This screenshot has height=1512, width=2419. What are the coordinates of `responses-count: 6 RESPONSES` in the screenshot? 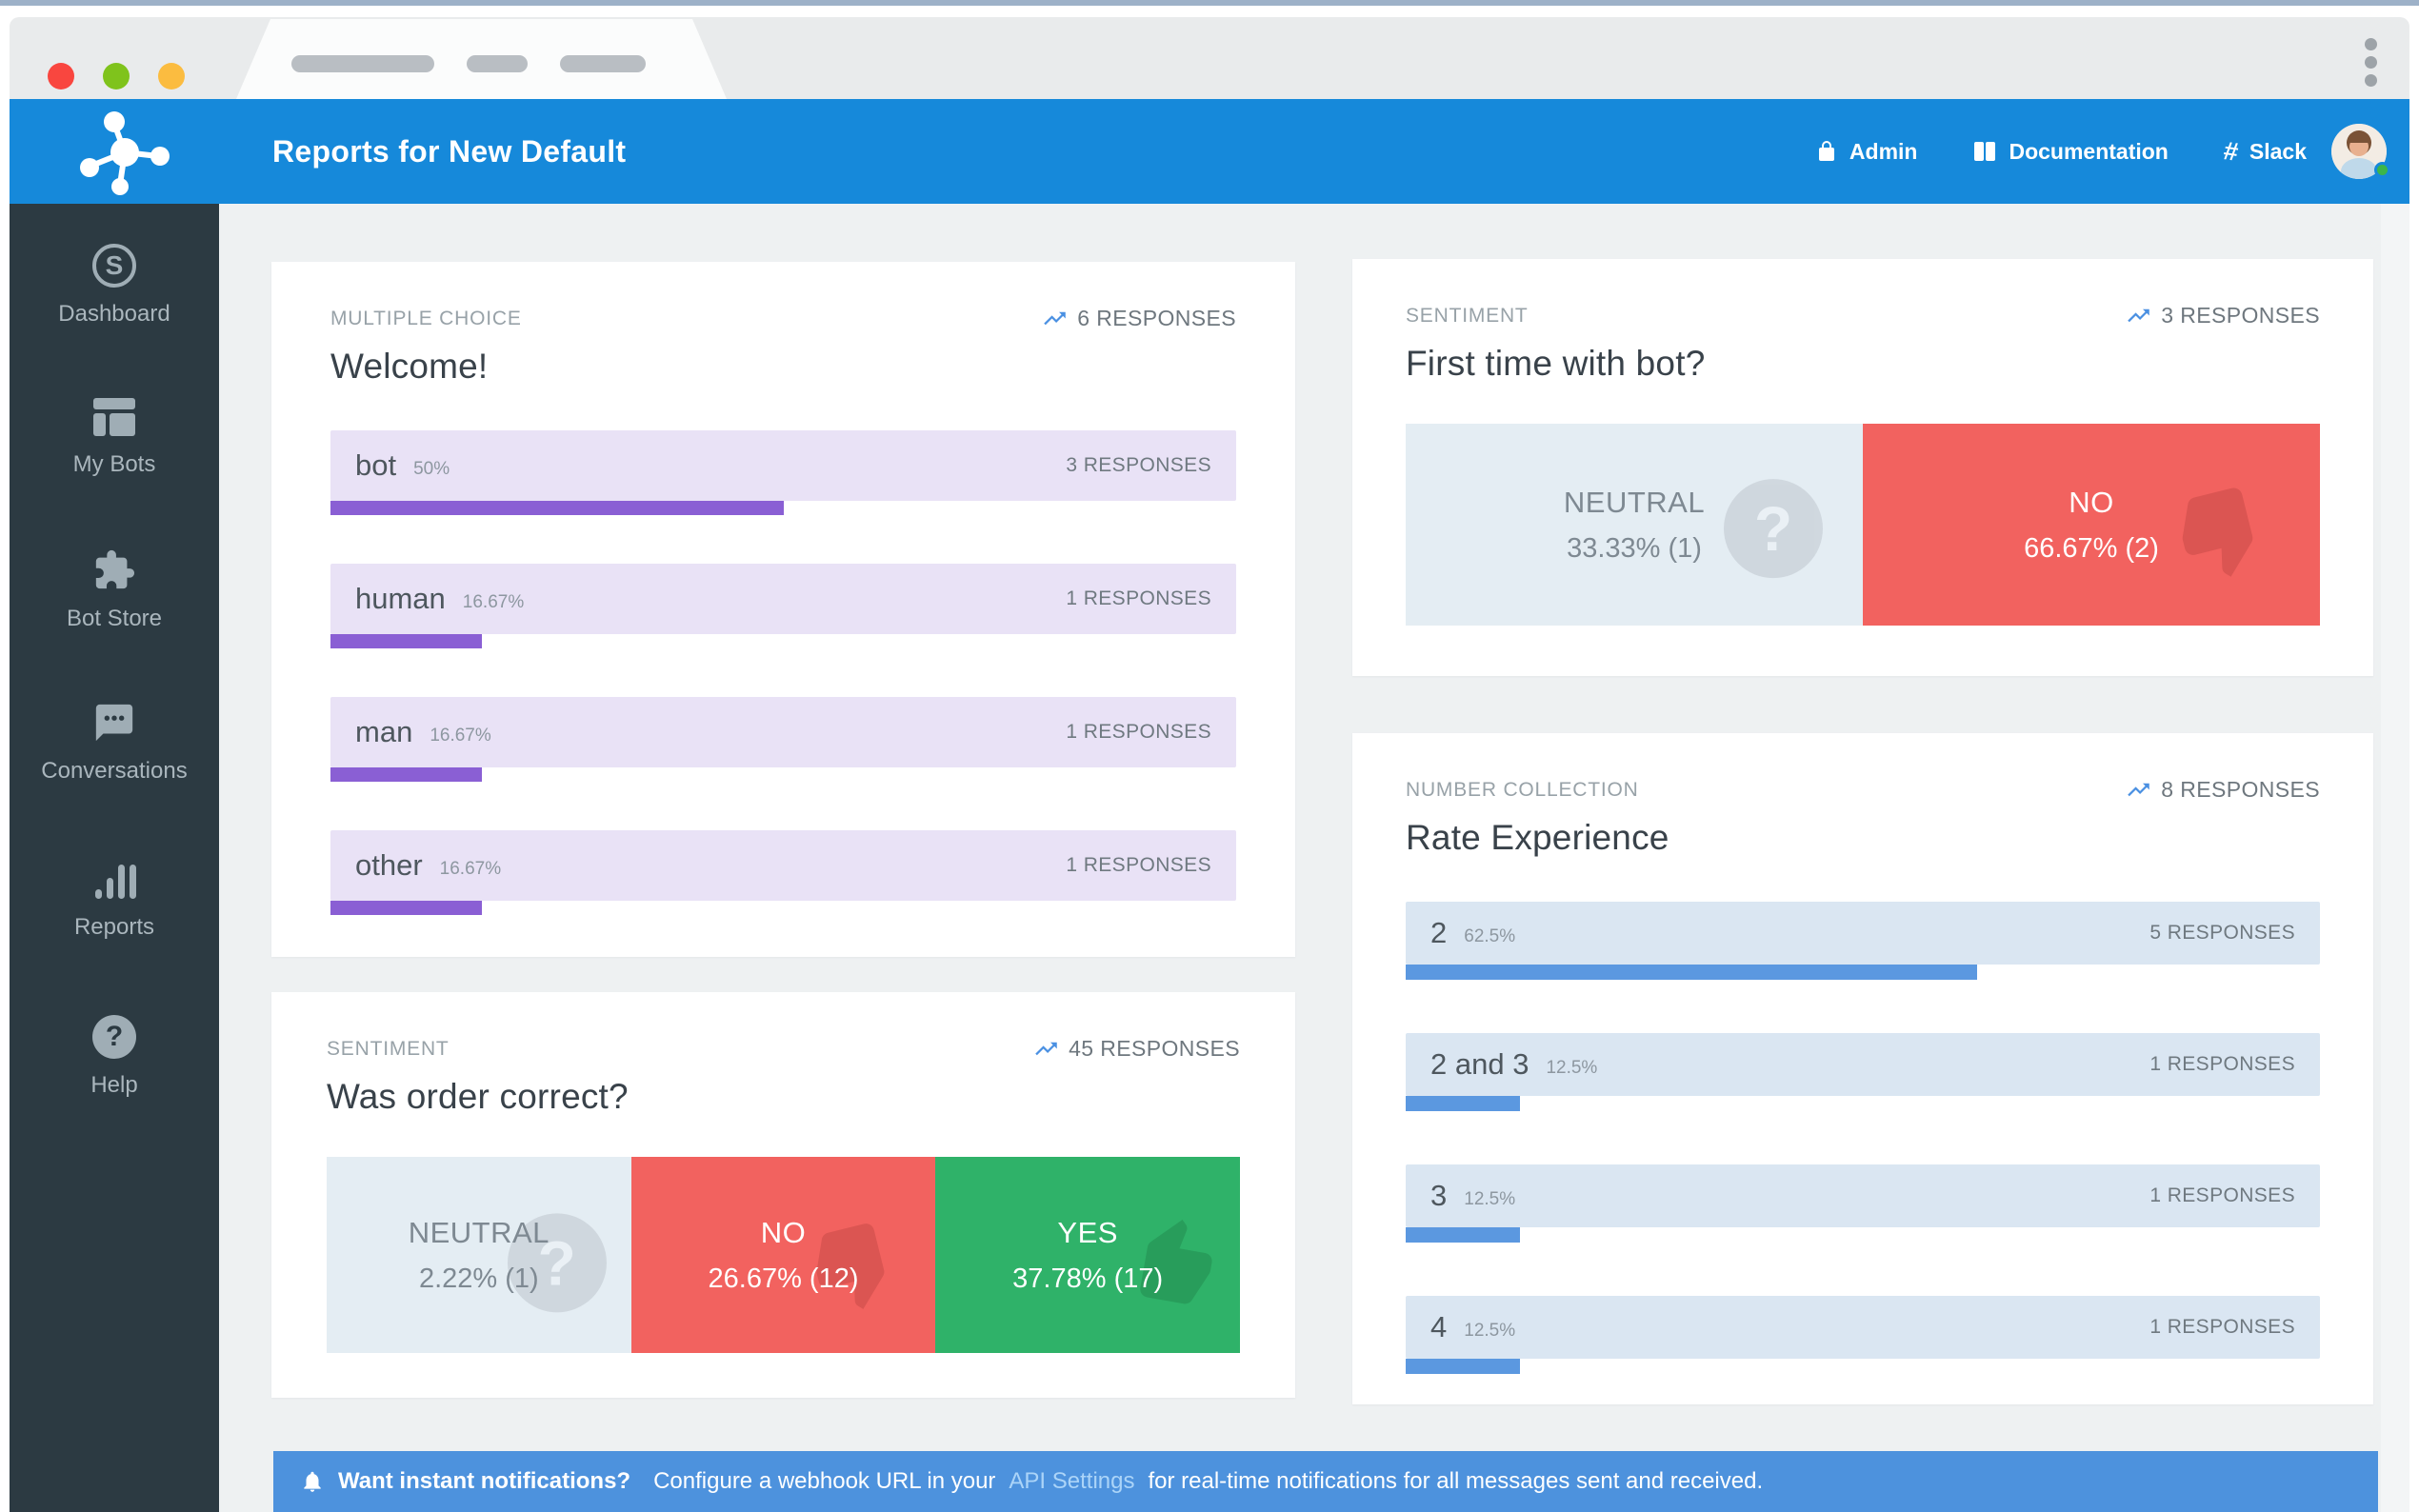 It's located at (1139, 318).